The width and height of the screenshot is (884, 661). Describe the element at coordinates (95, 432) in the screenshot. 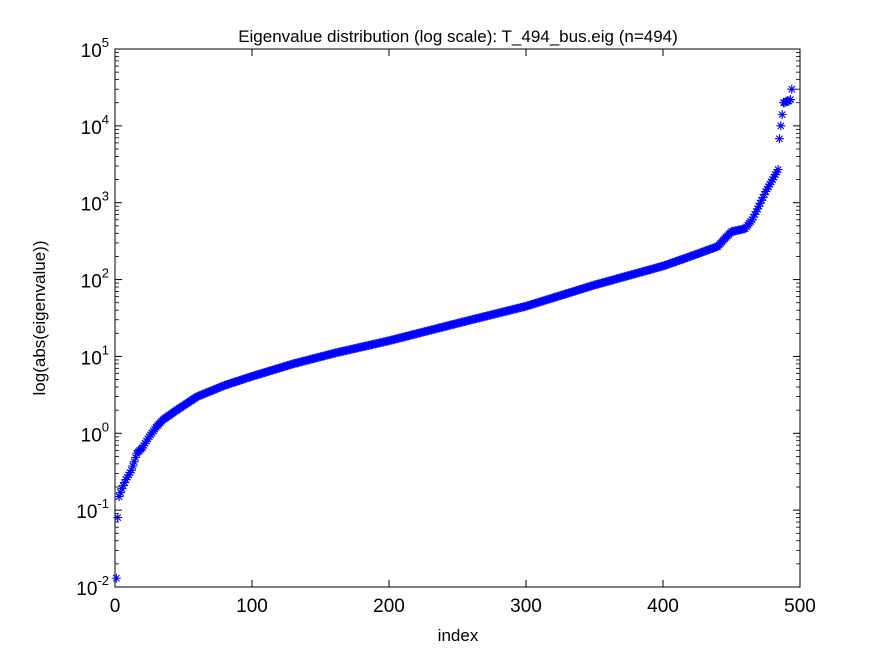

I see `y-tick-label: 10⁰` at that location.